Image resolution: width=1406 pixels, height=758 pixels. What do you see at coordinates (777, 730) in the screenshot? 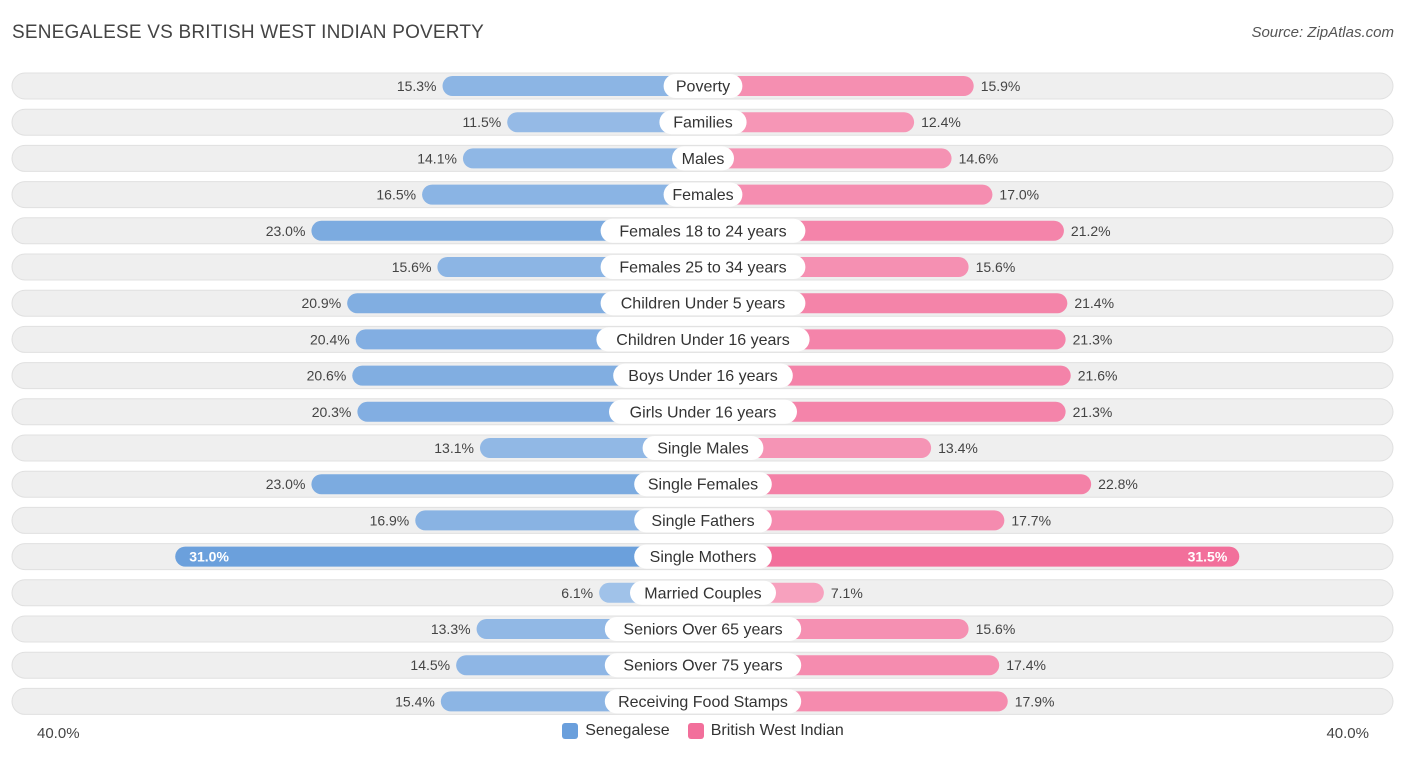
I see `legend-label-british-west-indian: British West Indian` at bounding box center [777, 730].